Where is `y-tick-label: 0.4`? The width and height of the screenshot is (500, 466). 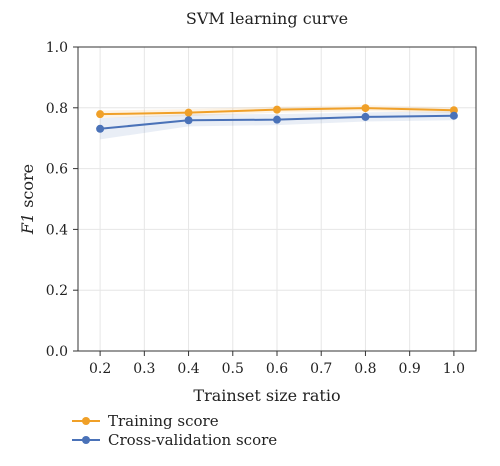
y-tick-label: 0.4 is located at coordinates (57, 230).